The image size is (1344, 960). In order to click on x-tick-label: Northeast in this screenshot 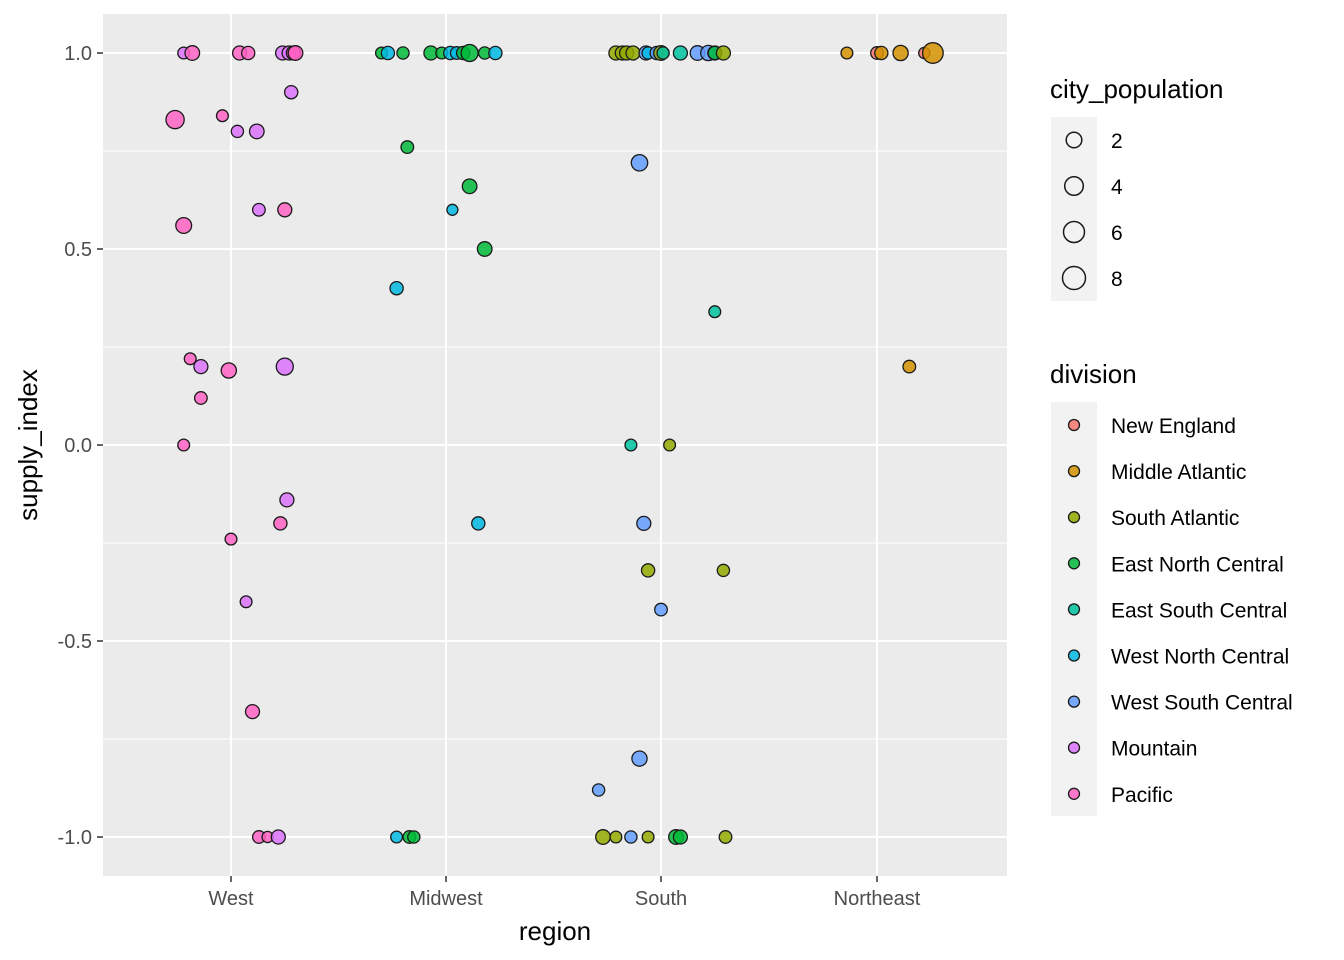, I will do `click(877, 899)`.